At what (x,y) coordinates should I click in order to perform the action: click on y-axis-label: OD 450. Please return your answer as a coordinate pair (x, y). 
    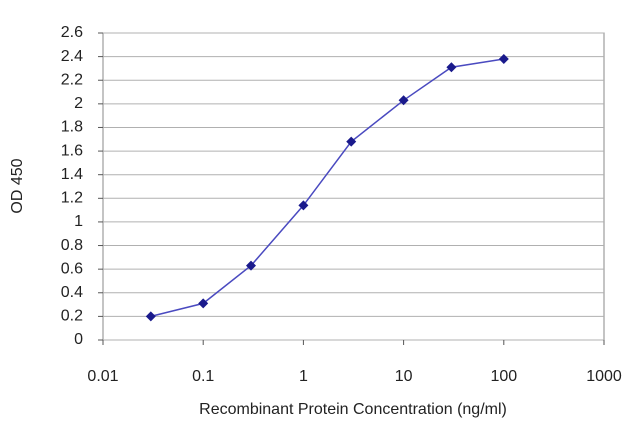
    Looking at the image, I should click on (17, 185).